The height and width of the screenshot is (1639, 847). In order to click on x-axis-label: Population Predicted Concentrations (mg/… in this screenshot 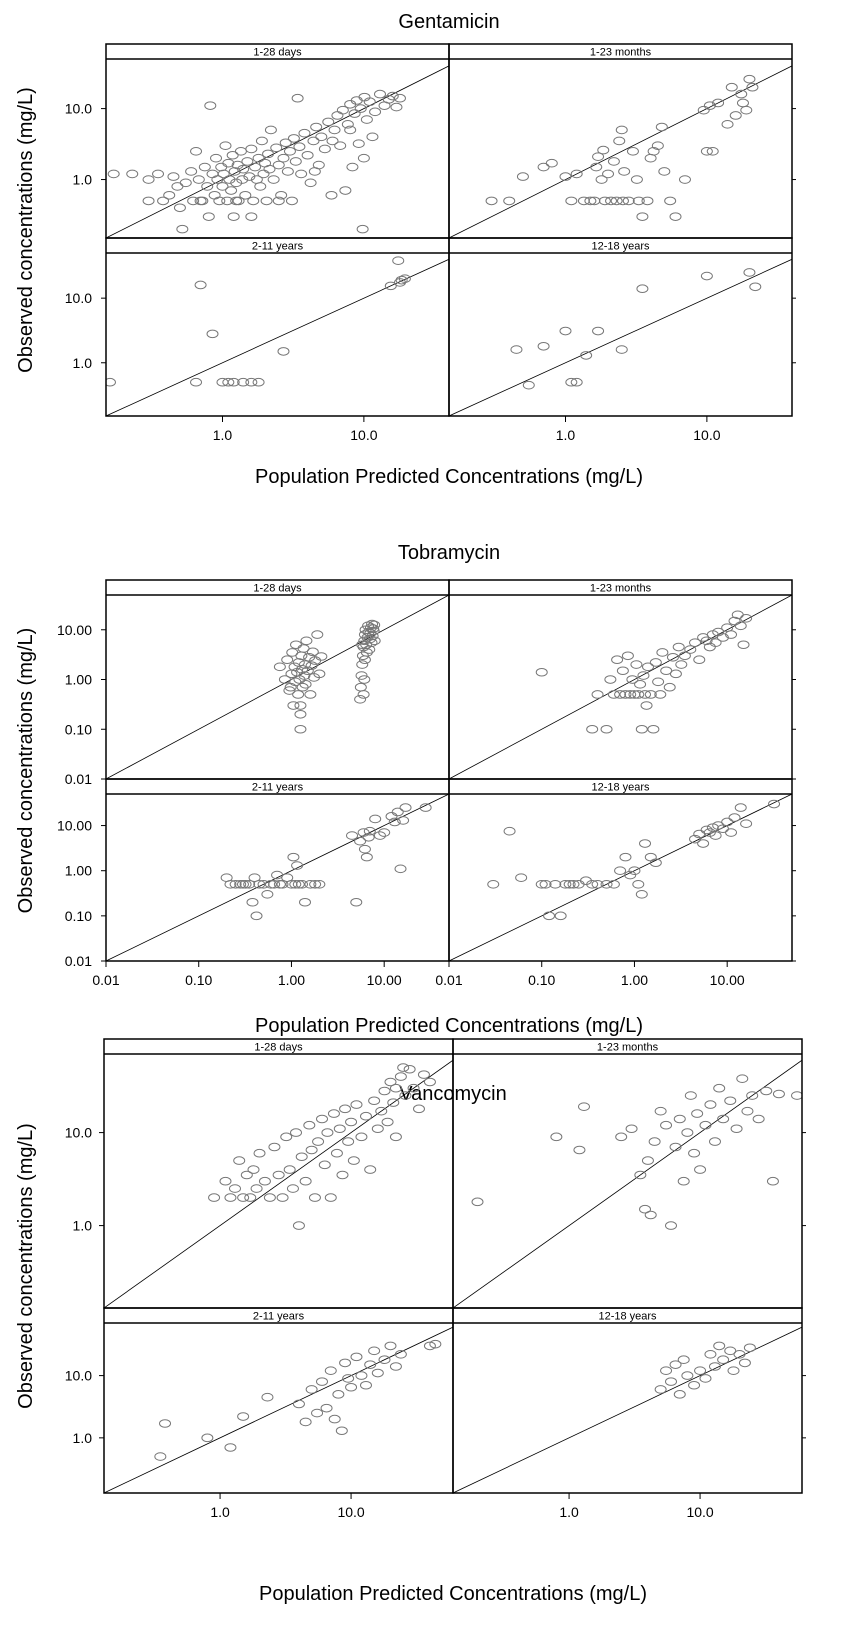, I will do `click(449, 477)`.